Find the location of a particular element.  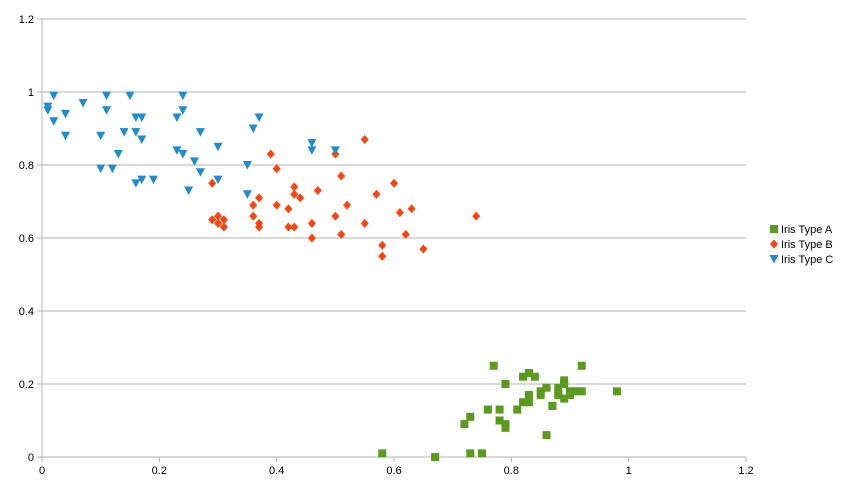

legend-label: Iris Type A is located at coordinates (807, 230).